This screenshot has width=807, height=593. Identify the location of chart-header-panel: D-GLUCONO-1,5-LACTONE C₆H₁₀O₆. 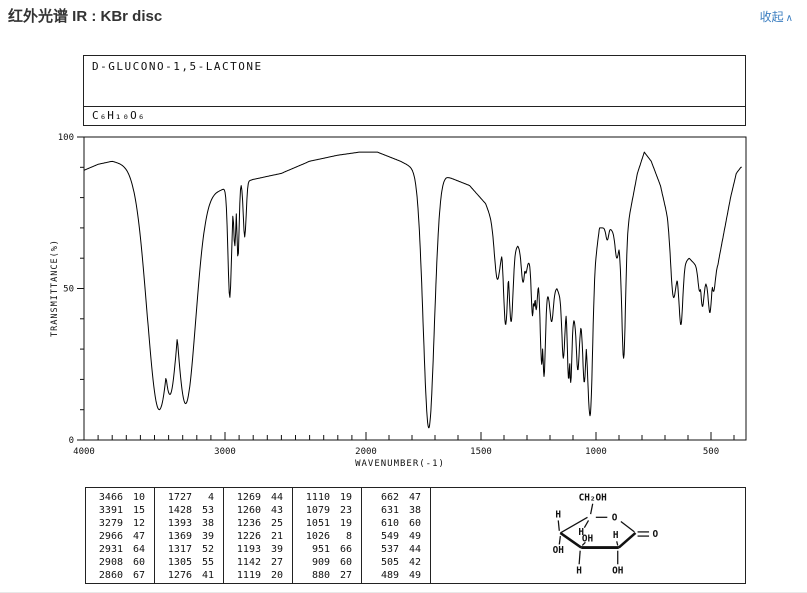
(414, 90).